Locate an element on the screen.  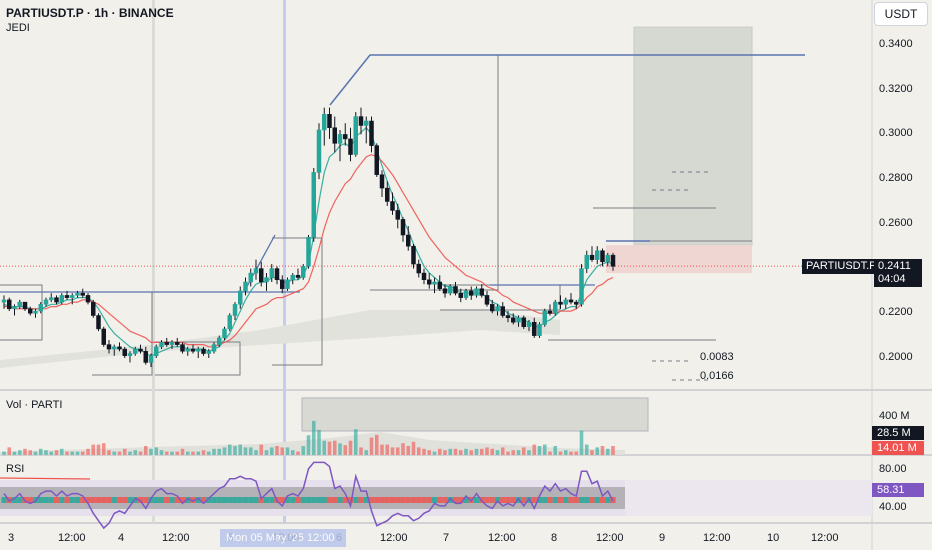
bar-countdown: 04:04 is located at coordinates (892, 279).